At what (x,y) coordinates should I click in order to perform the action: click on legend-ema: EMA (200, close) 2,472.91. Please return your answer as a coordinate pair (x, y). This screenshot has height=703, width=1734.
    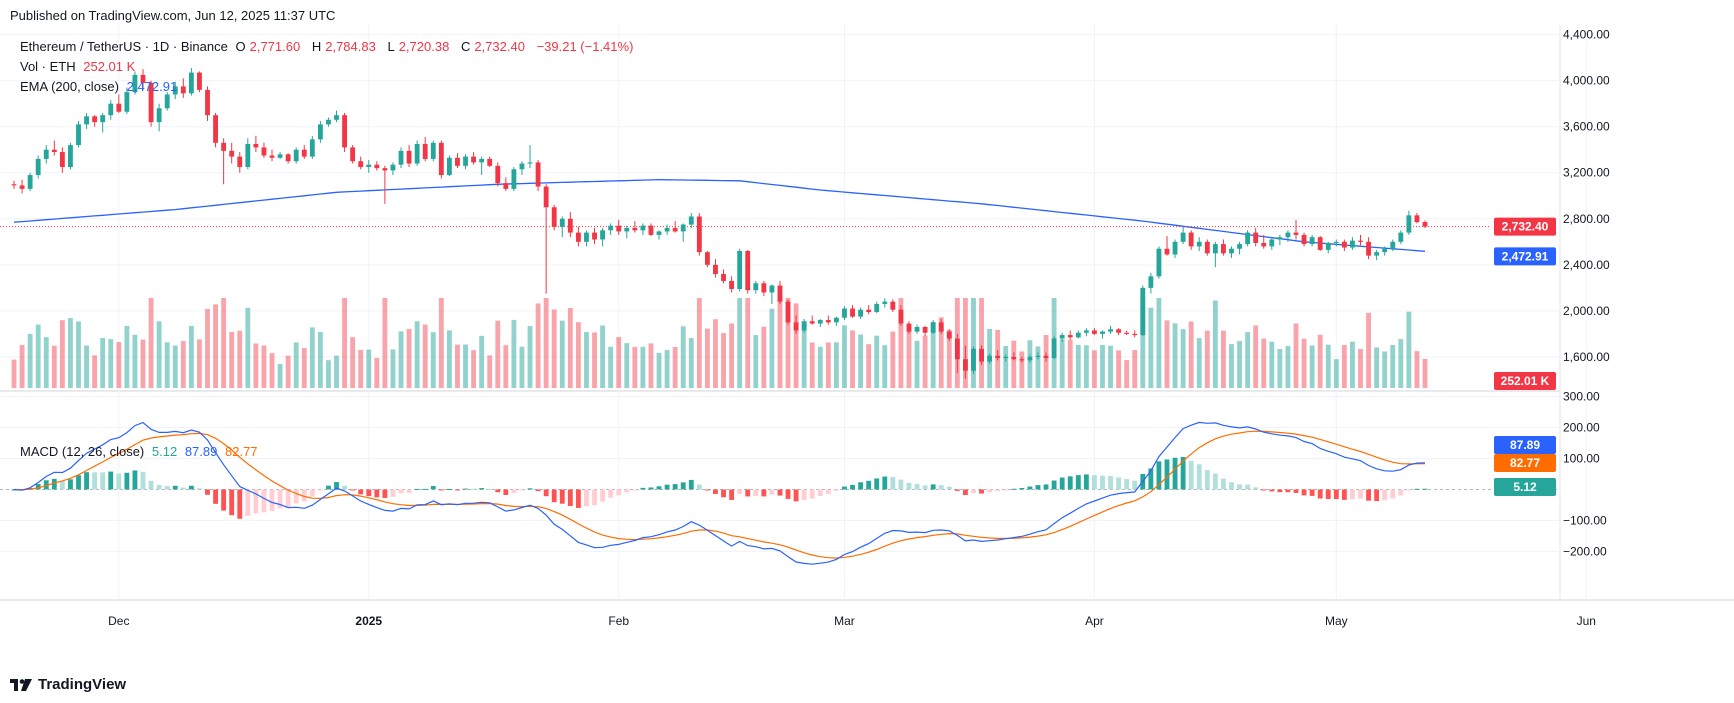
    Looking at the image, I should click on (100, 86).